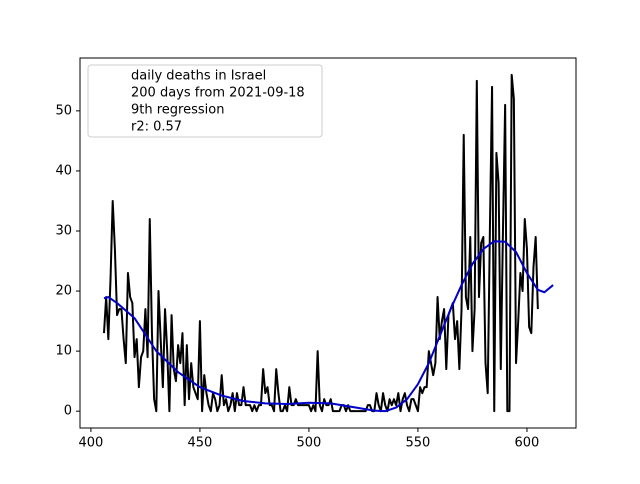 Image resolution: width=640 pixels, height=484 pixels. What do you see at coordinates (63, 351) in the screenshot?
I see `y-tick-label: 10` at bounding box center [63, 351].